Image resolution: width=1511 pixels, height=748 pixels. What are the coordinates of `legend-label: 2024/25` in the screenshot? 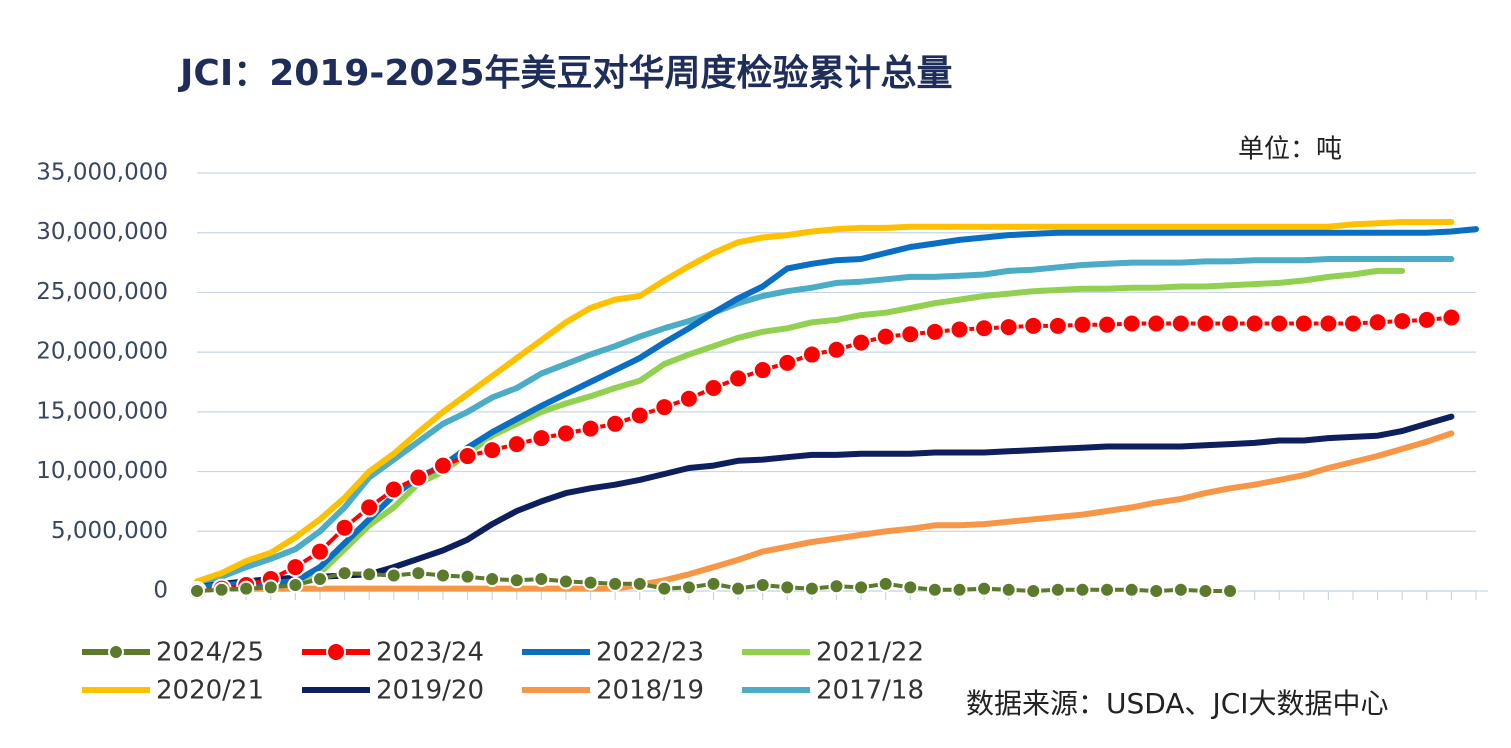 It's located at (210, 653).